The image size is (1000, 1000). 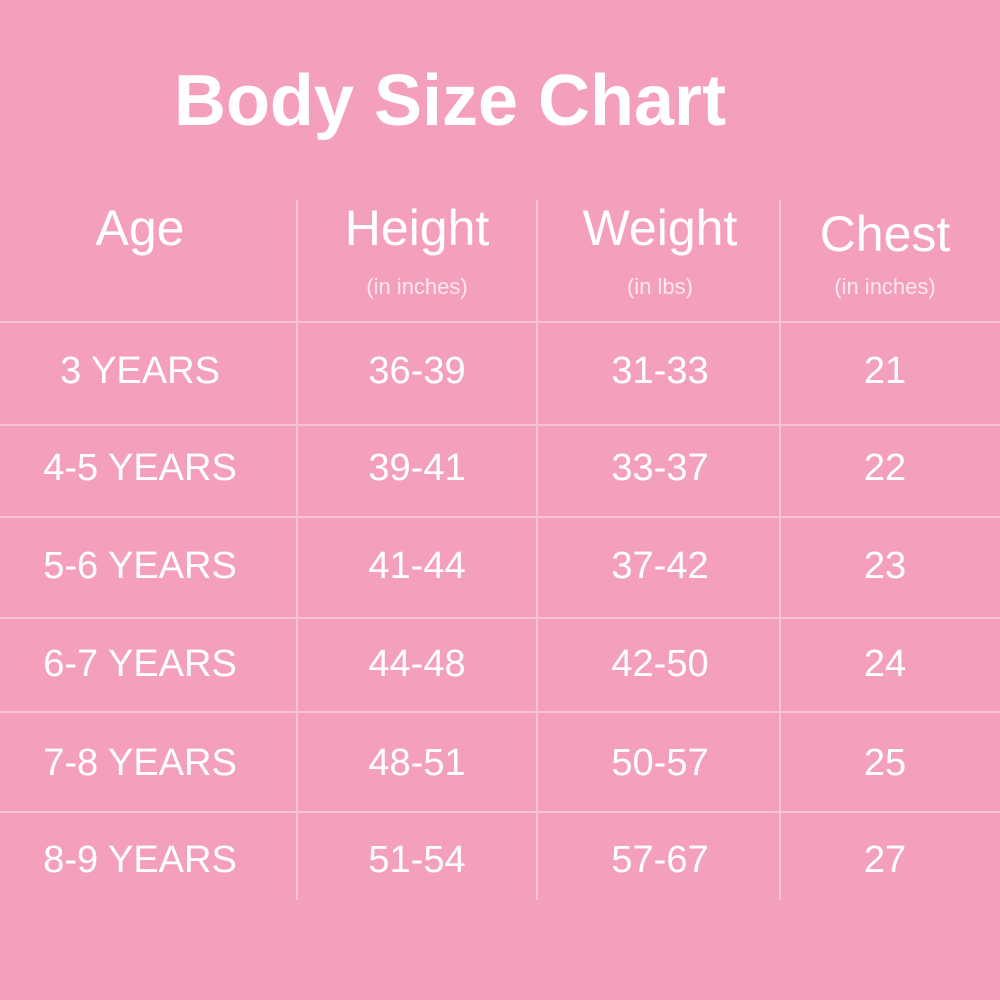 What do you see at coordinates (885, 763) in the screenshot?
I see `value-cell: 25` at bounding box center [885, 763].